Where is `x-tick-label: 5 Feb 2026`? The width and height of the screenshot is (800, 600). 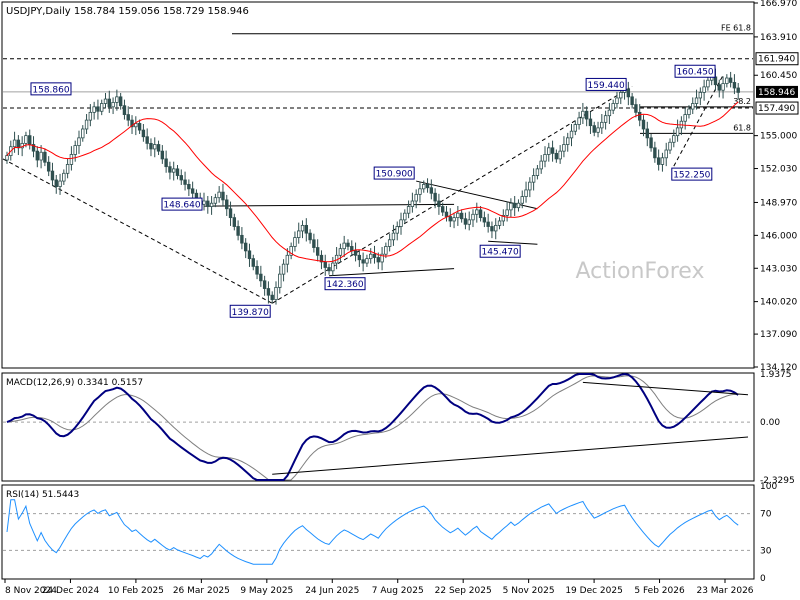
x-tick-label: 5 Feb 2026 is located at coordinates (659, 591).